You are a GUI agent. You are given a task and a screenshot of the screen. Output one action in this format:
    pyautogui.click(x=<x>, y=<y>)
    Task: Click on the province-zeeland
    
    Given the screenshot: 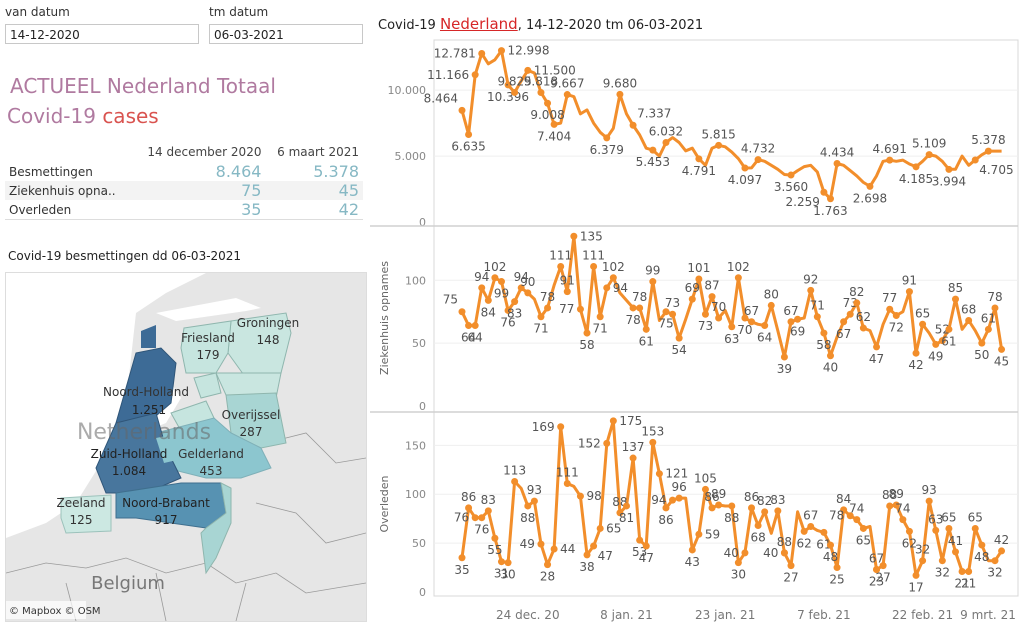 What is the action you would take?
    pyautogui.click(x=86, y=514)
    